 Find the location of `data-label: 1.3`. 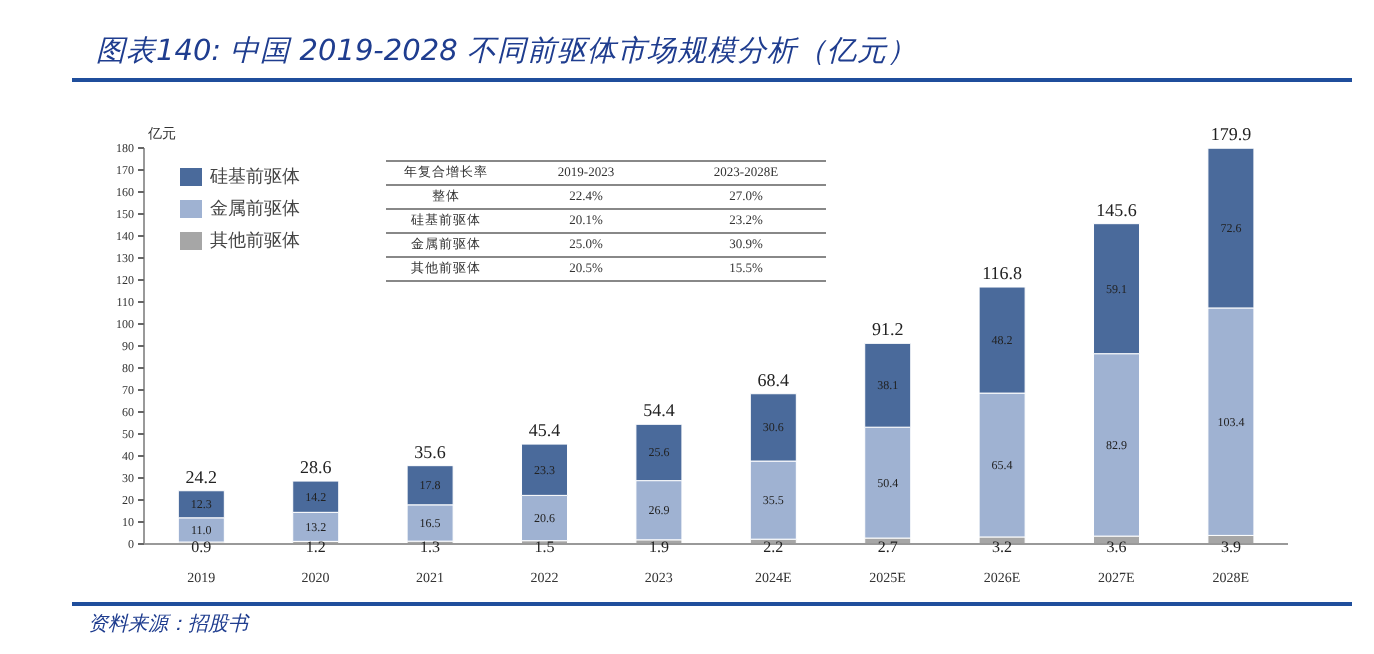

data-label: 1.3 is located at coordinates (430, 547).